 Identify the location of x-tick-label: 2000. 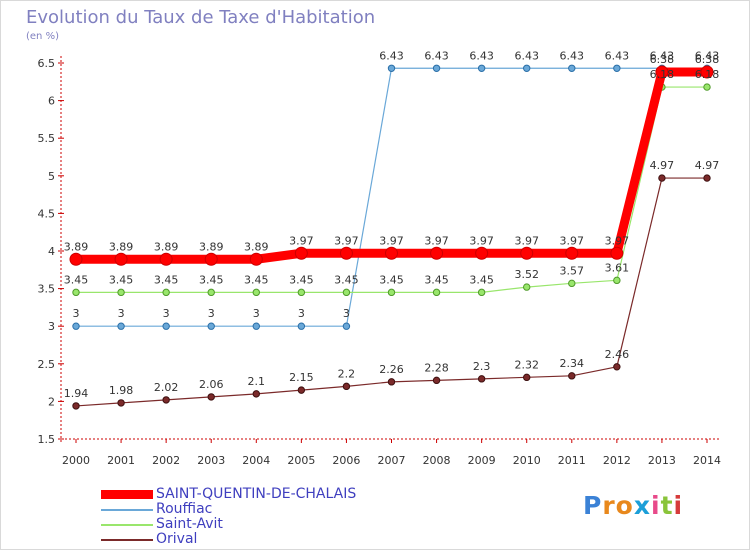
(76, 460).